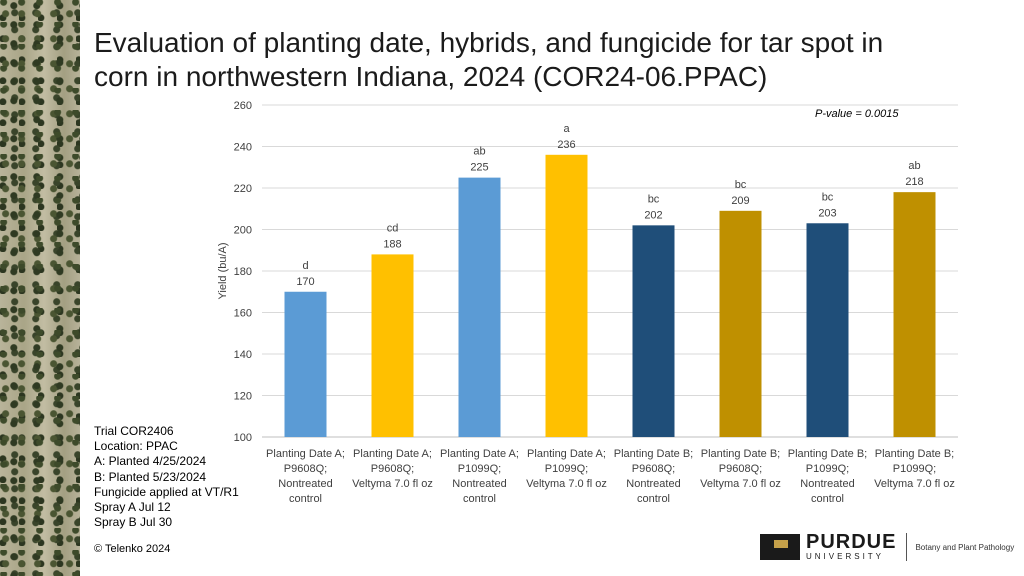  Describe the element at coordinates (243, 106) in the screenshot. I see `y-tick-label: 260` at that location.